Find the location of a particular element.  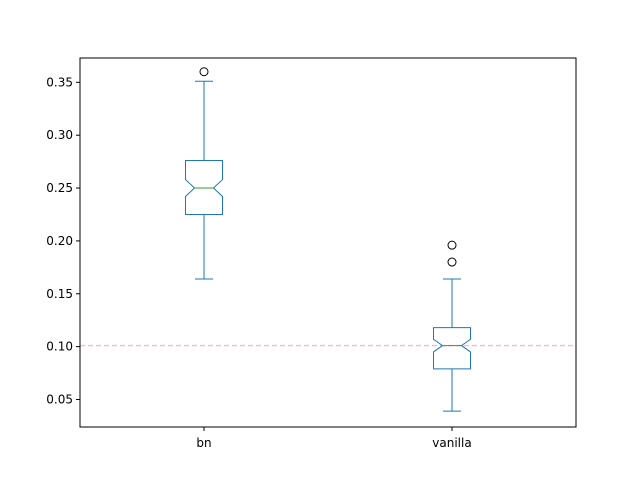

y-tick-label: 0.10 is located at coordinates (59, 347).